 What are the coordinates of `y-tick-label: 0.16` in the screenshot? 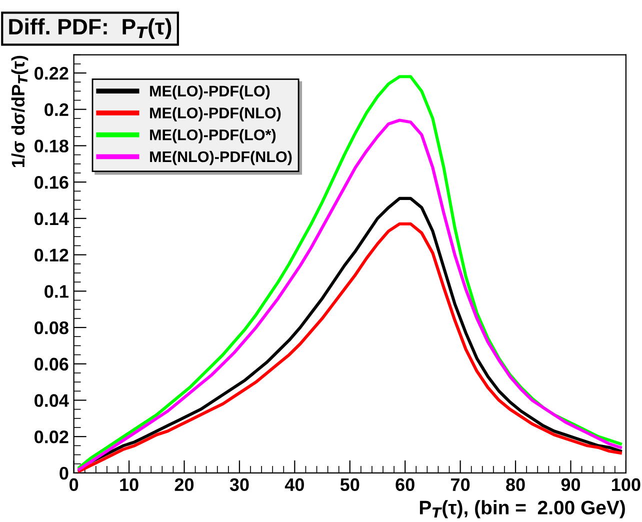 It's located at (51, 182).